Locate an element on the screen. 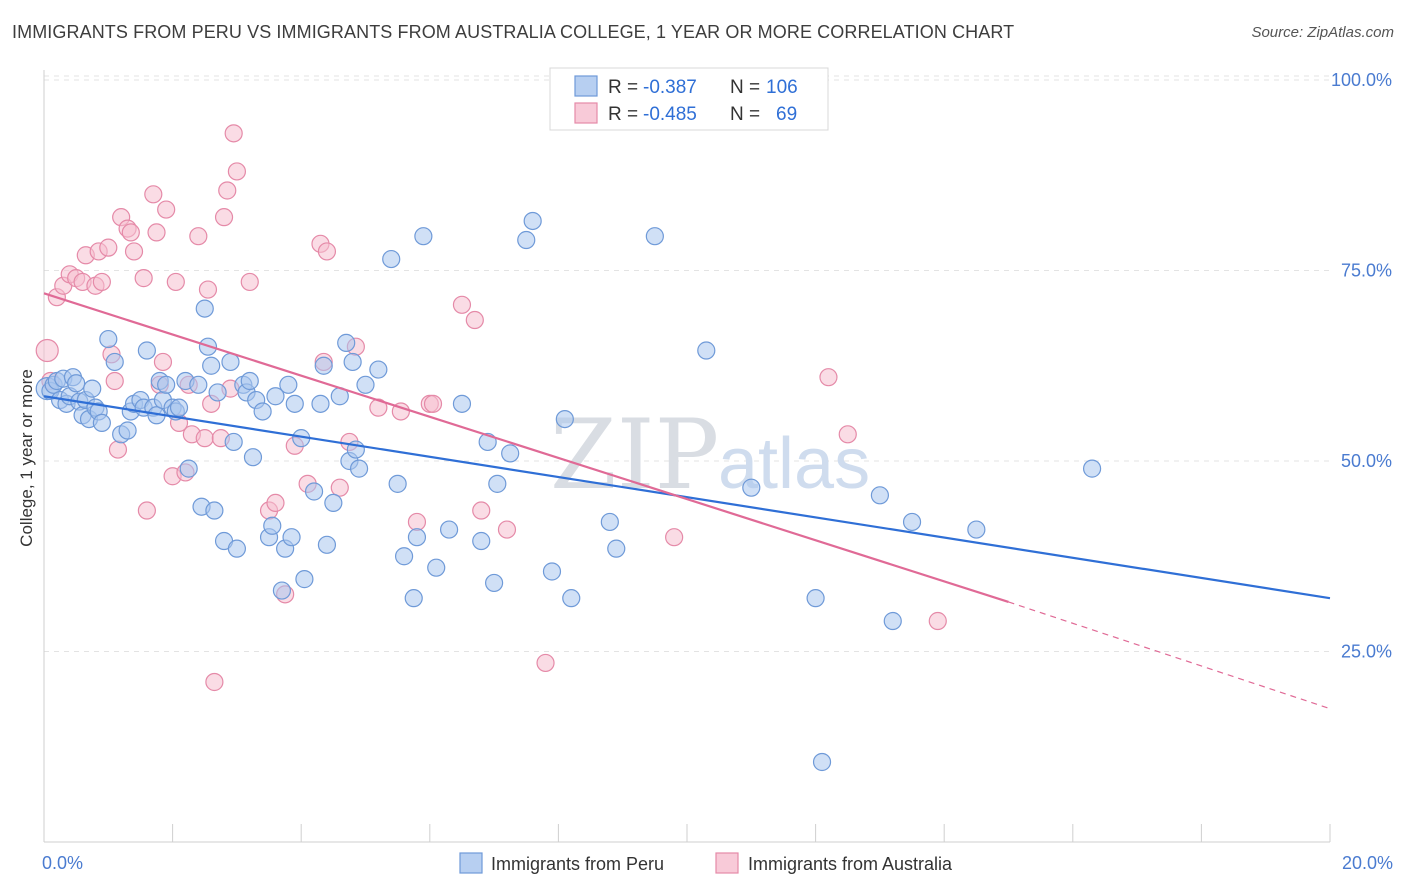 This screenshot has width=1406, height=892. australia-n-value: 69 is located at coordinates (786, 114).